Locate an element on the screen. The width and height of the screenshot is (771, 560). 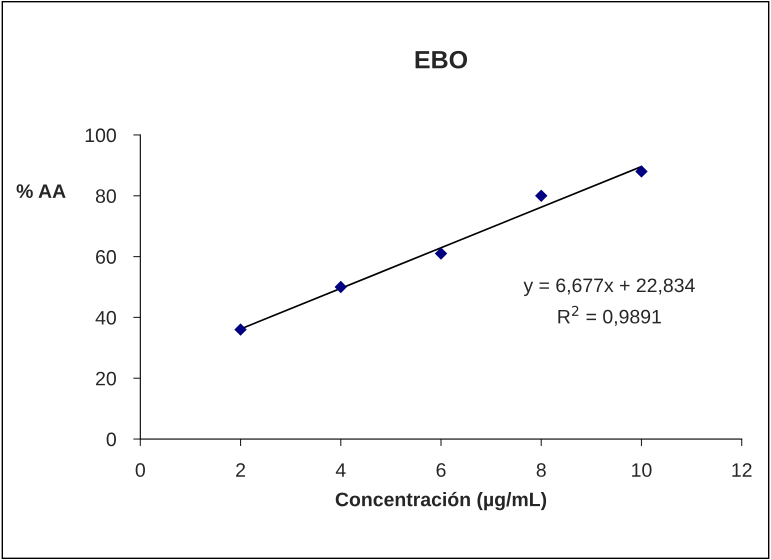
y-tick-label: 20 is located at coordinates (106, 379).